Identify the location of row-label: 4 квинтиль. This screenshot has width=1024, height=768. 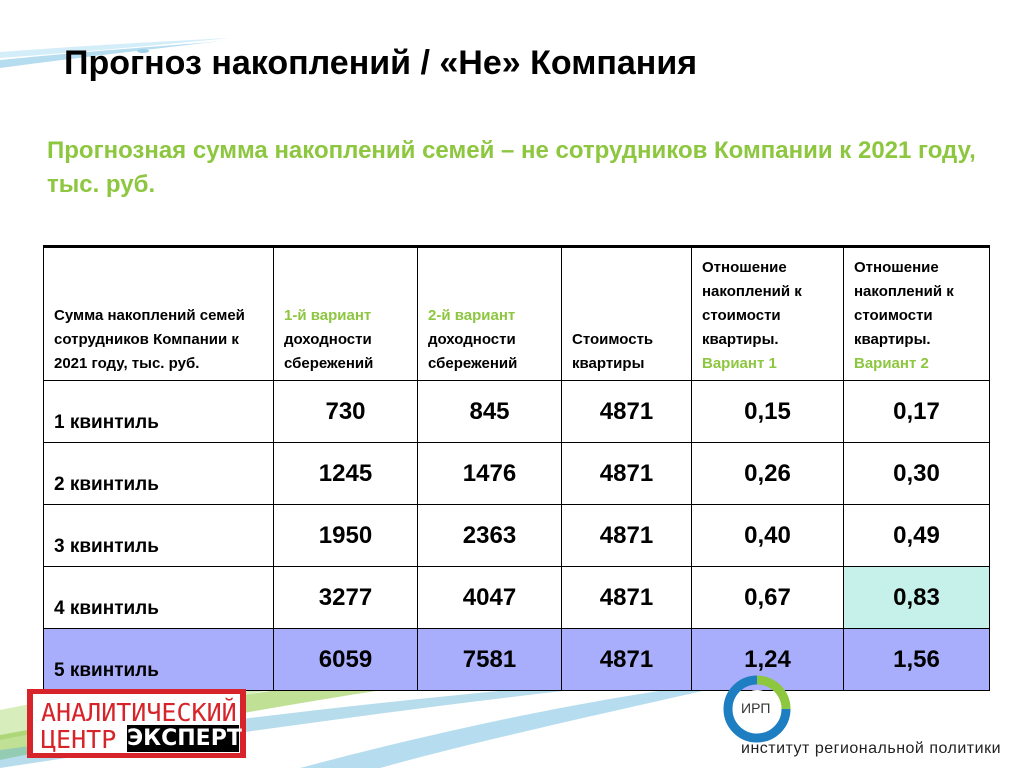
(158, 597).